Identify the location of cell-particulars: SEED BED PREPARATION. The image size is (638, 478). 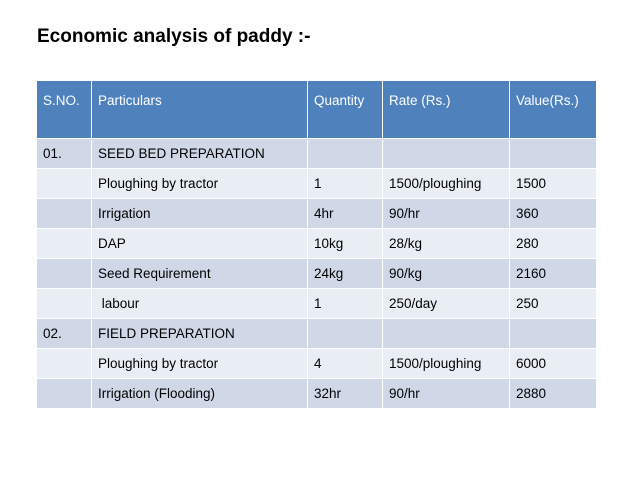
(199, 153).